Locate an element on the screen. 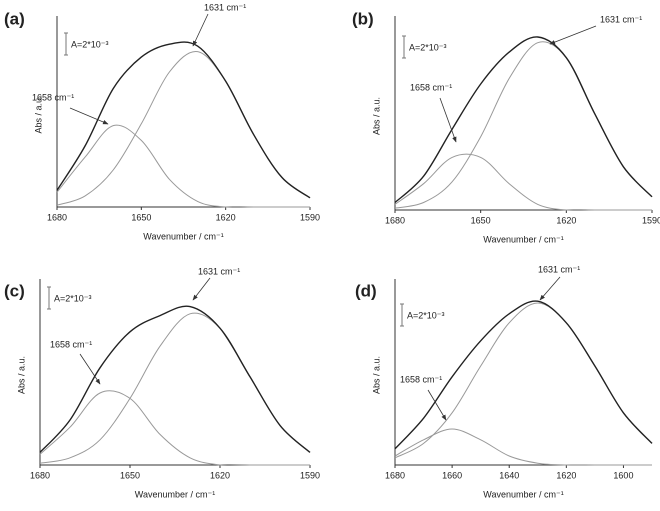 This screenshot has width=660, height=511. x-tick-label: 1640 is located at coordinates (509, 475).